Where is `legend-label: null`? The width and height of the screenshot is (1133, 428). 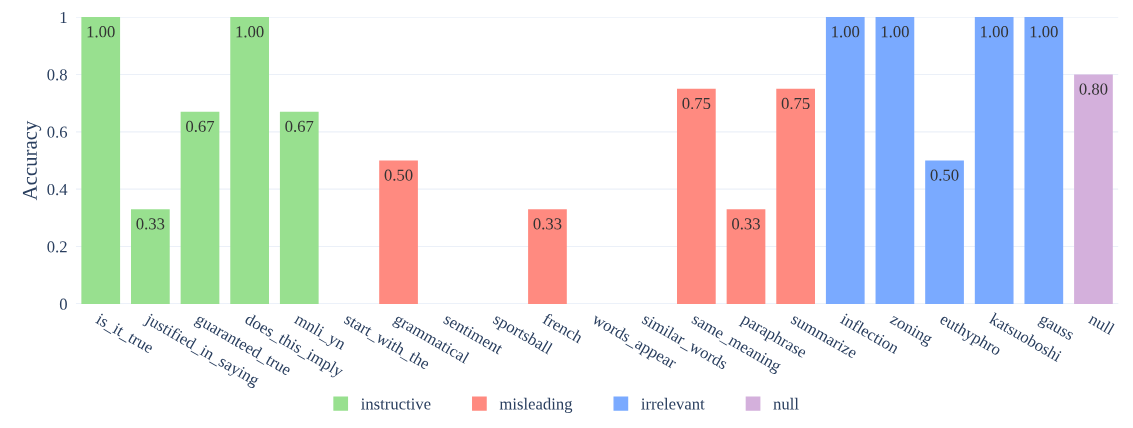 legend-label: null is located at coordinates (786, 403).